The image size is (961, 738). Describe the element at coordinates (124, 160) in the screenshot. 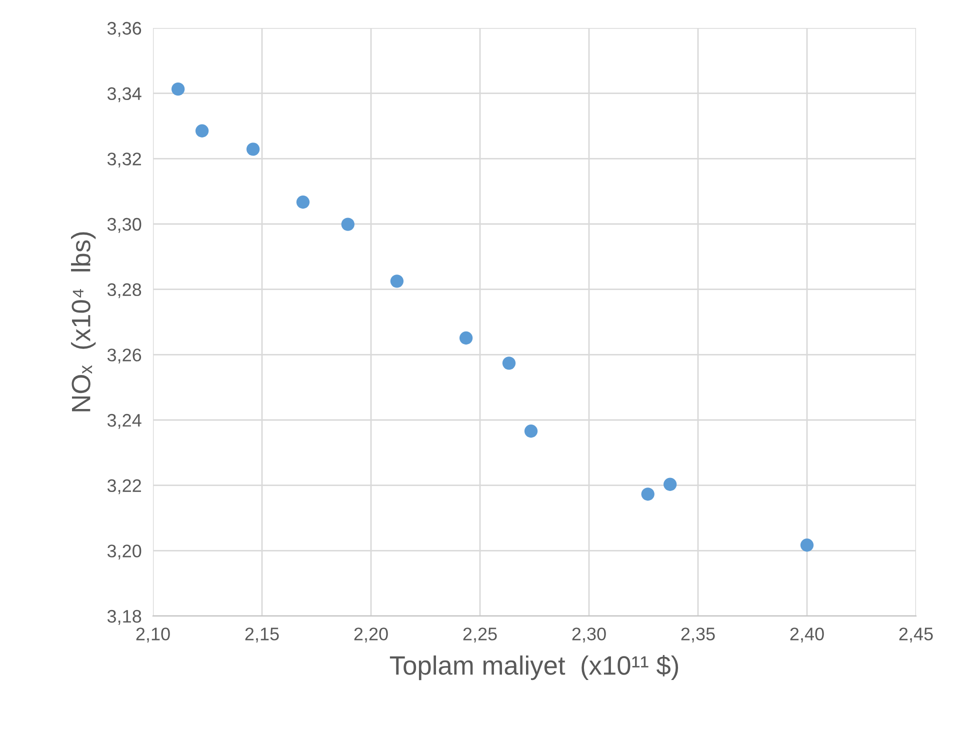

I see `y-tick-label: 3,32` at that location.